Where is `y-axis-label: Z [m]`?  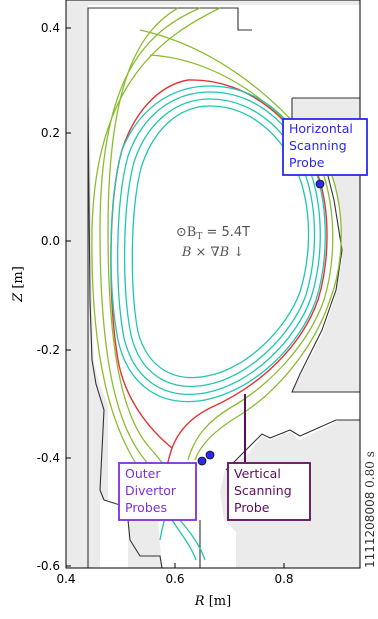 y-axis-label: Z [m] is located at coordinates (18, 284).